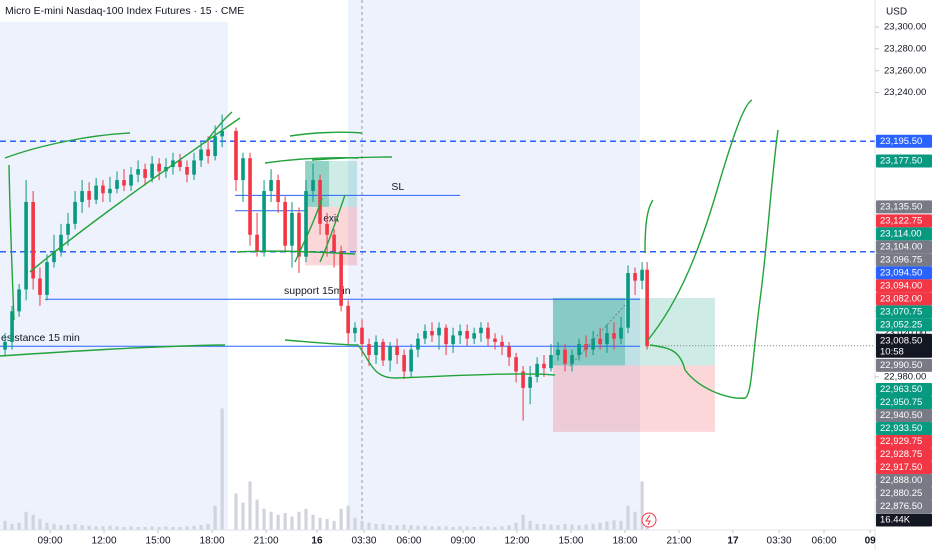 This screenshot has width=932, height=550. I want to click on price-tag-label: 22,876.50, so click(901, 506).